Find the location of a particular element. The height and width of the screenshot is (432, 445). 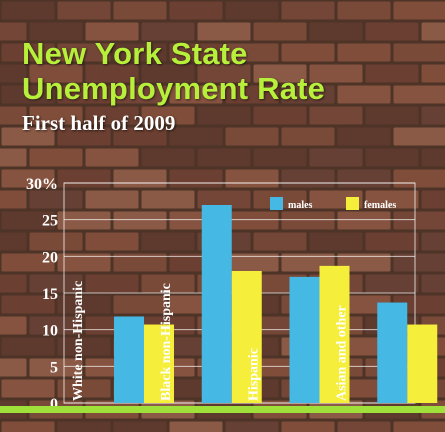

legend-label-males: males is located at coordinates (300, 205).